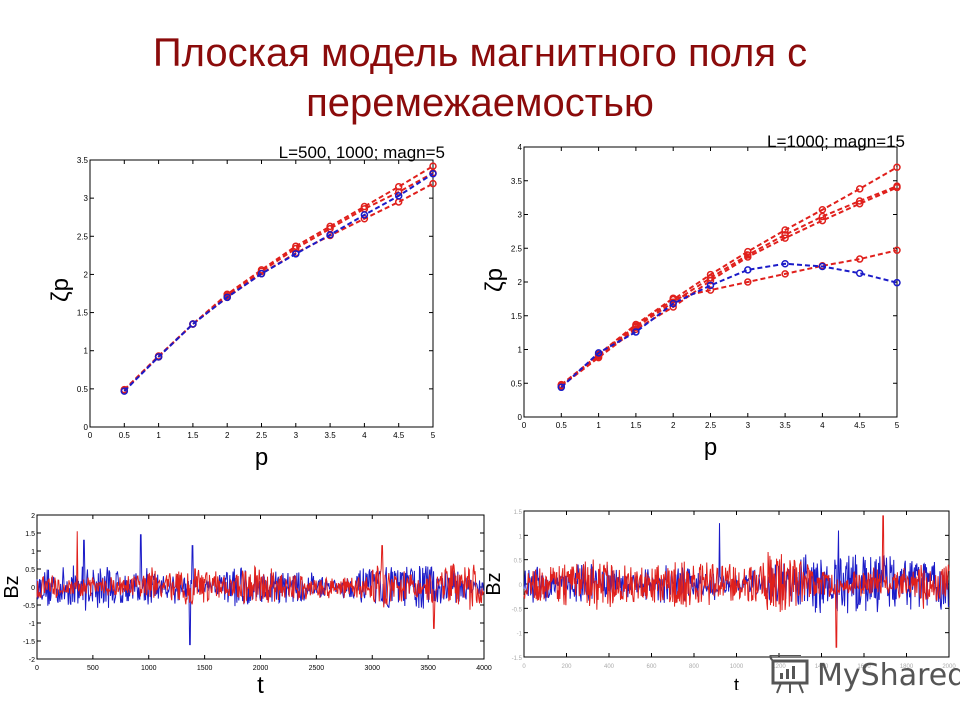 The image size is (960, 720). I want to click on slide-title-line1: Плоская модель магнитного поля с, so click(480, 53).